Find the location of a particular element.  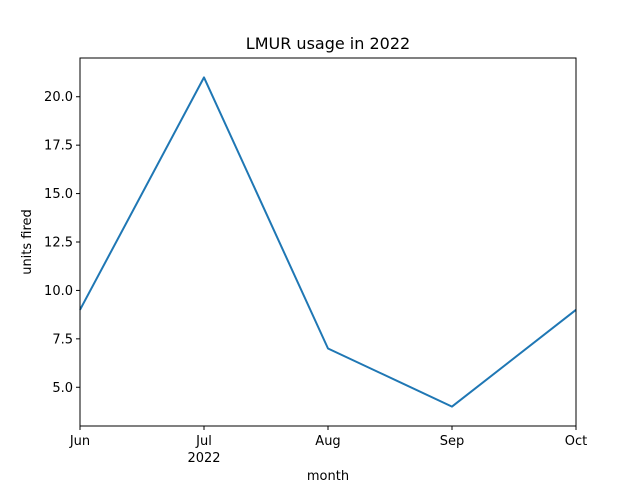

x-tick-label: Sep is located at coordinates (452, 441).